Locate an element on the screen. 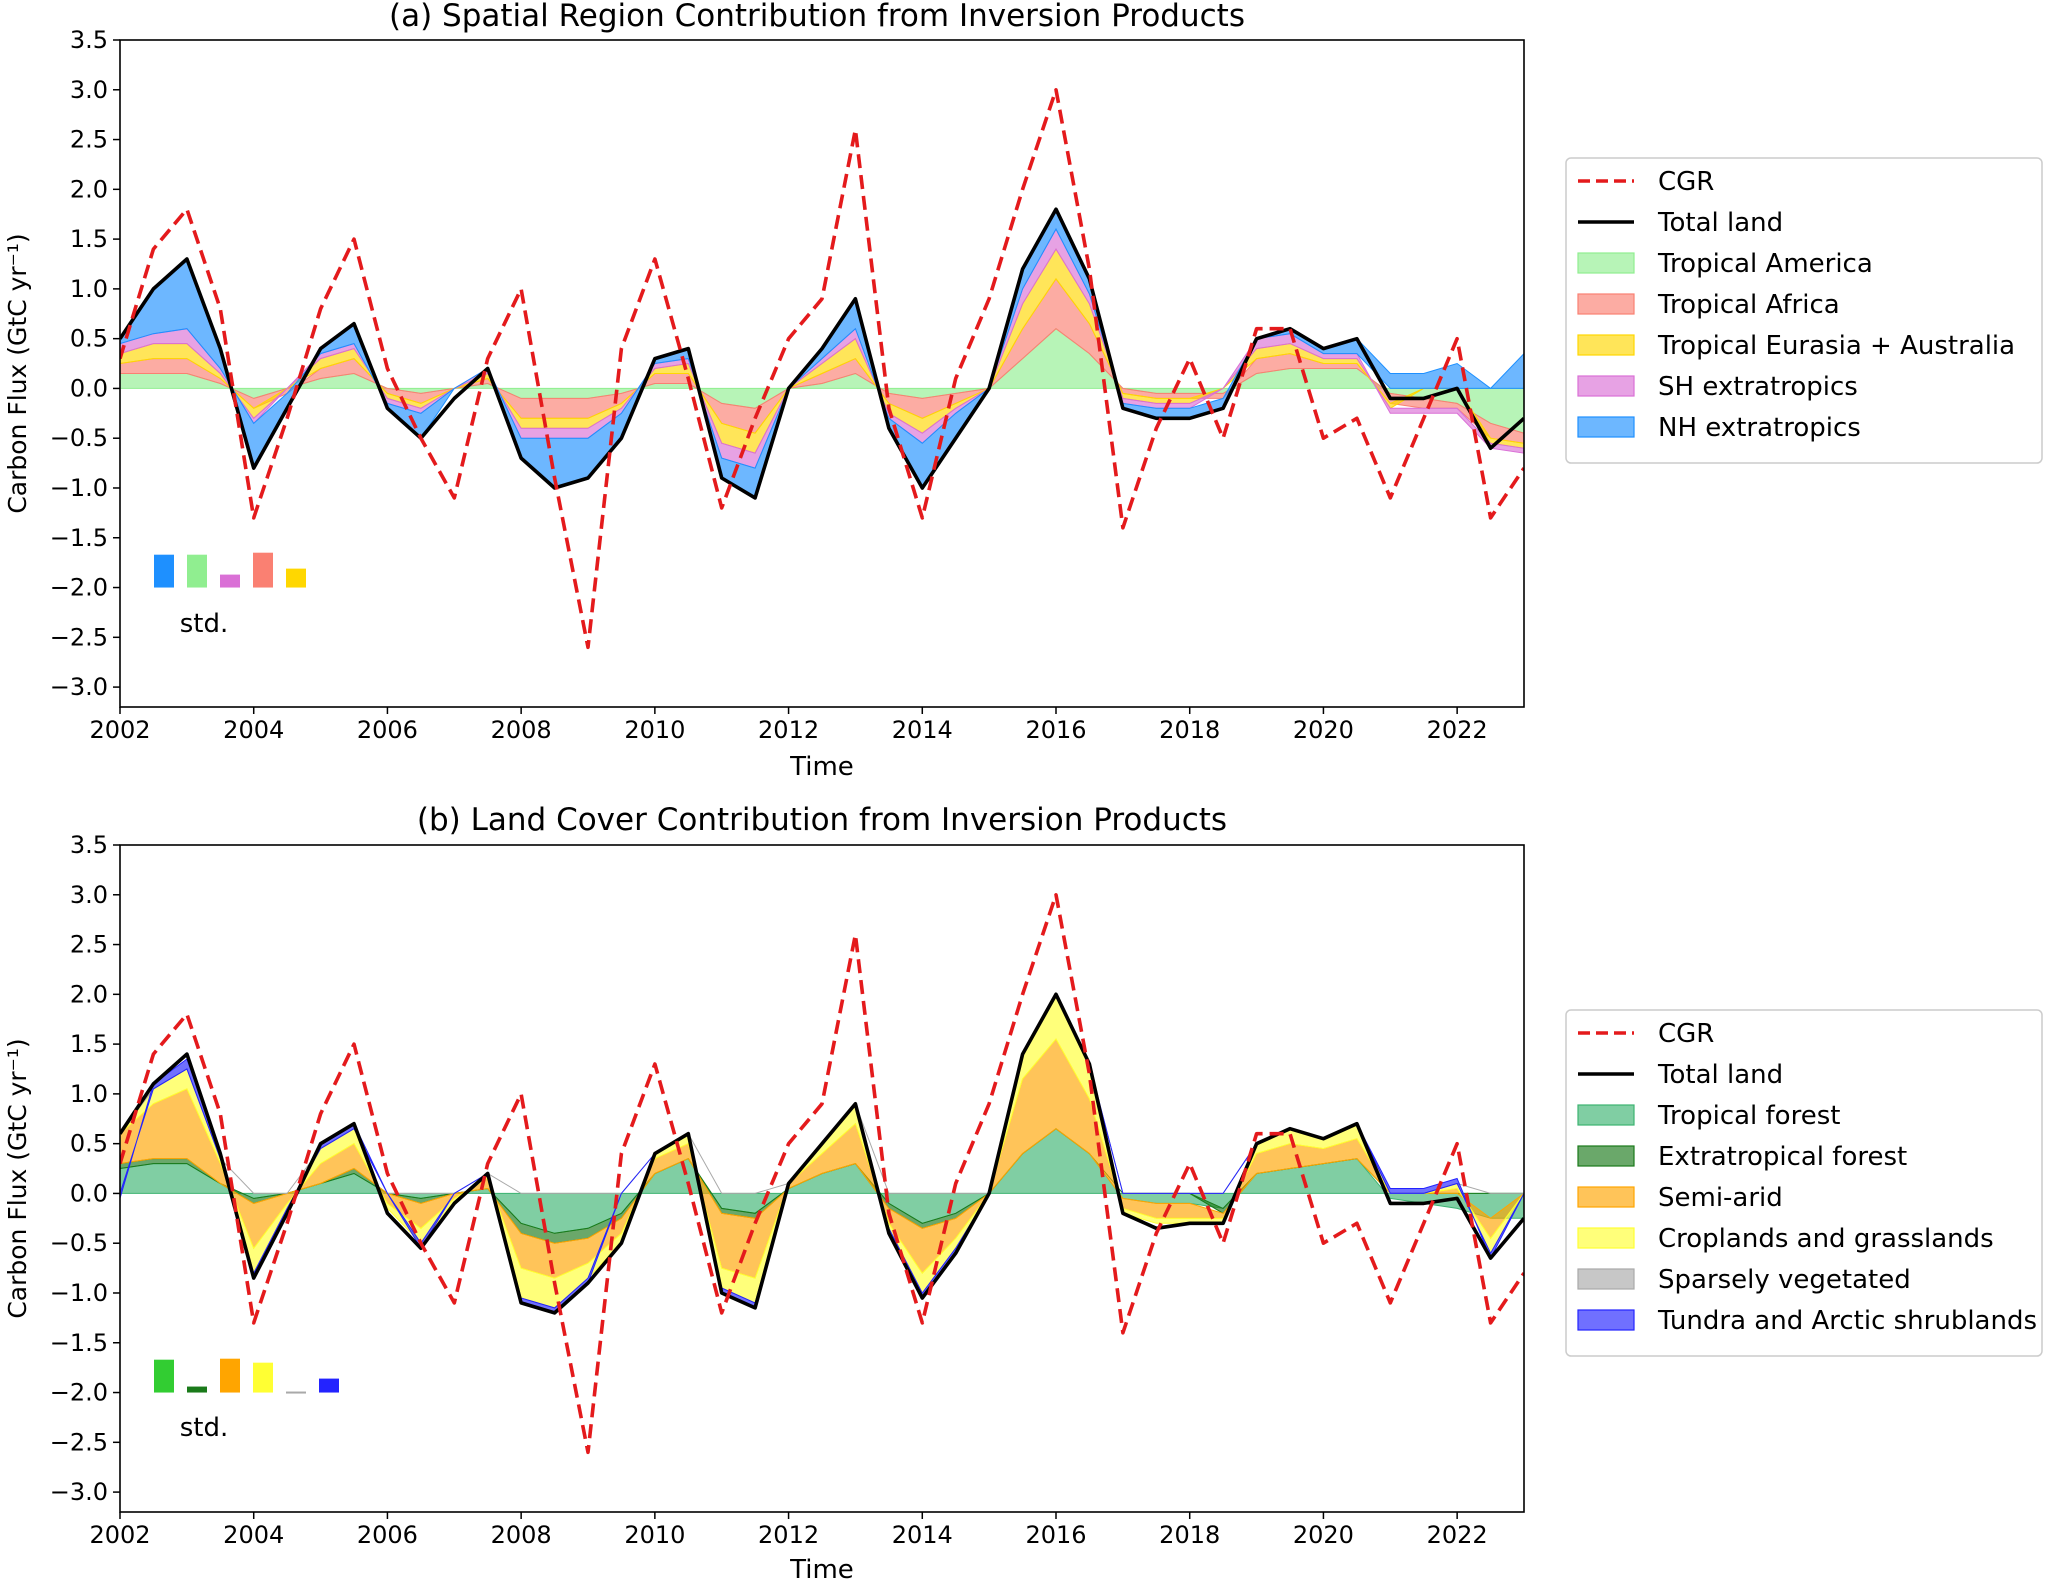 This screenshot has width=2067, height=1581. panel-b-y-tick-label-1-0: 1.0 is located at coordinates (89, 1094).